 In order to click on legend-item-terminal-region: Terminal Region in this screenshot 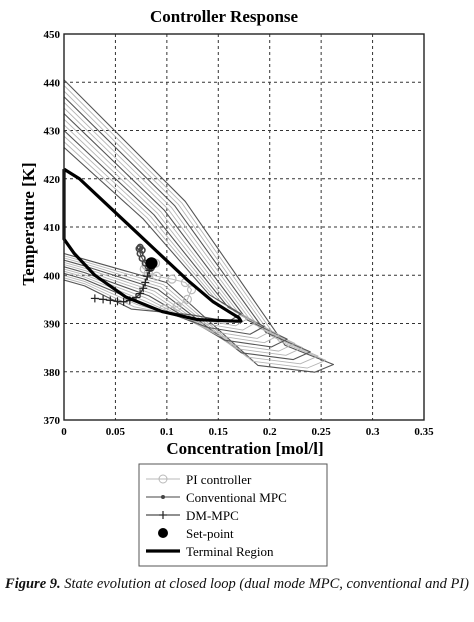, I will do `click(210, 551)`.